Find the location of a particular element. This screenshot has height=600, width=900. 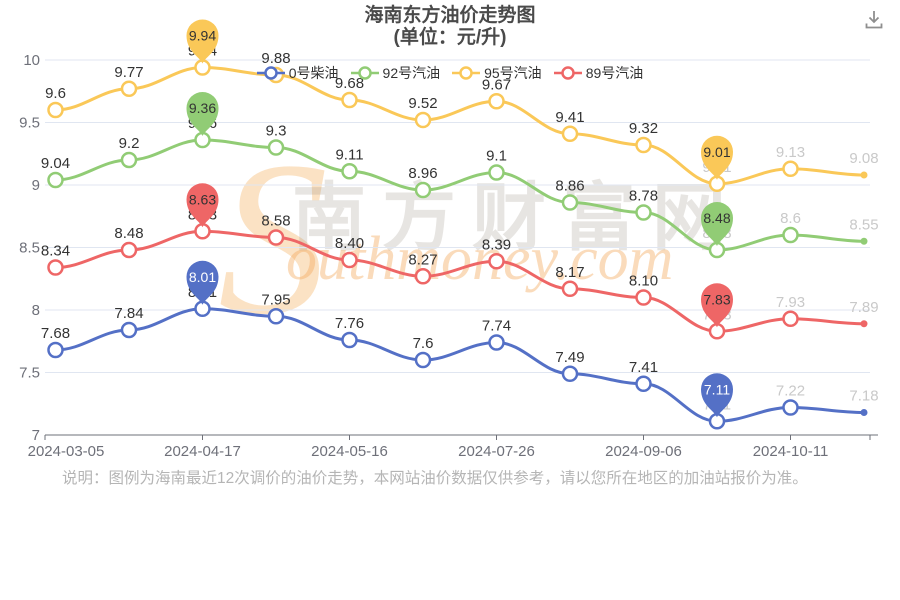

min-pin-92-gasoline is located at coordinates (717, 224).